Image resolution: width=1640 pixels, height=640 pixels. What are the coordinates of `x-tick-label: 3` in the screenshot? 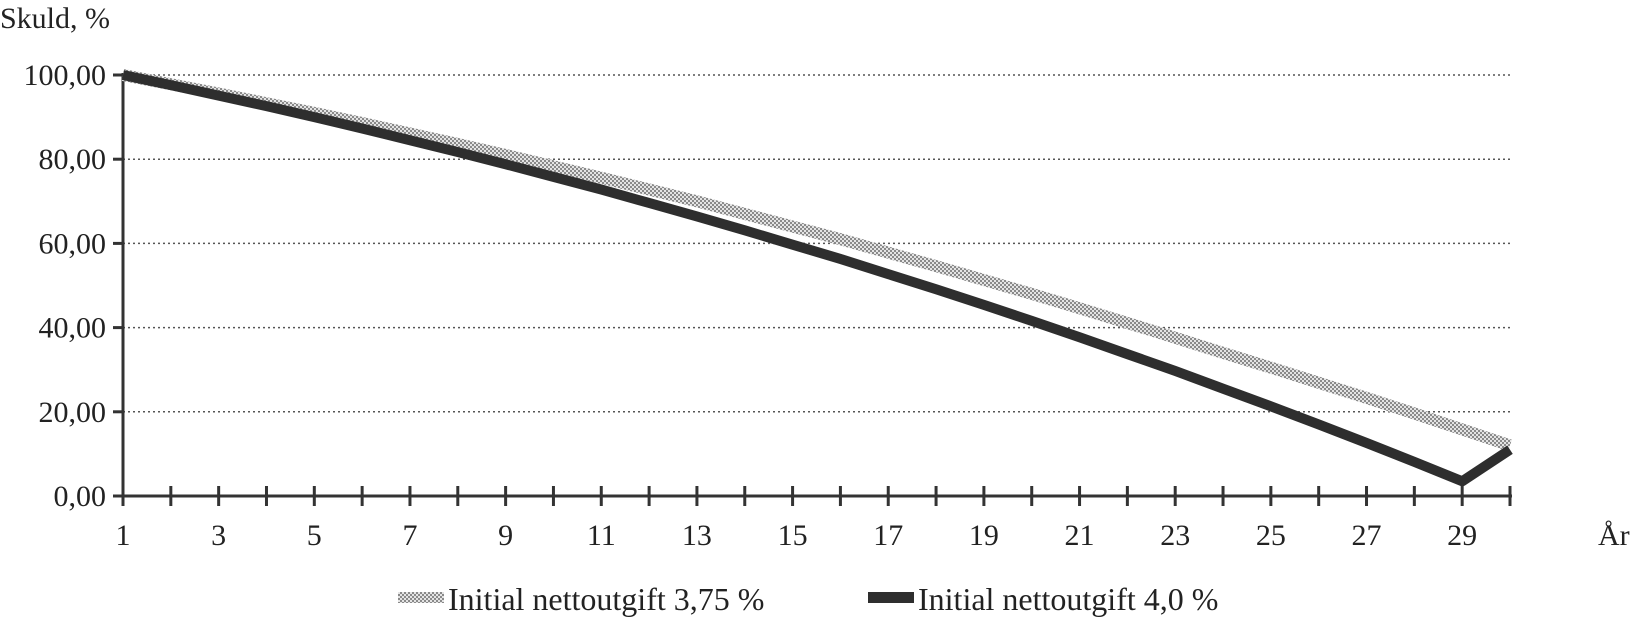 It's located at (218, 535).